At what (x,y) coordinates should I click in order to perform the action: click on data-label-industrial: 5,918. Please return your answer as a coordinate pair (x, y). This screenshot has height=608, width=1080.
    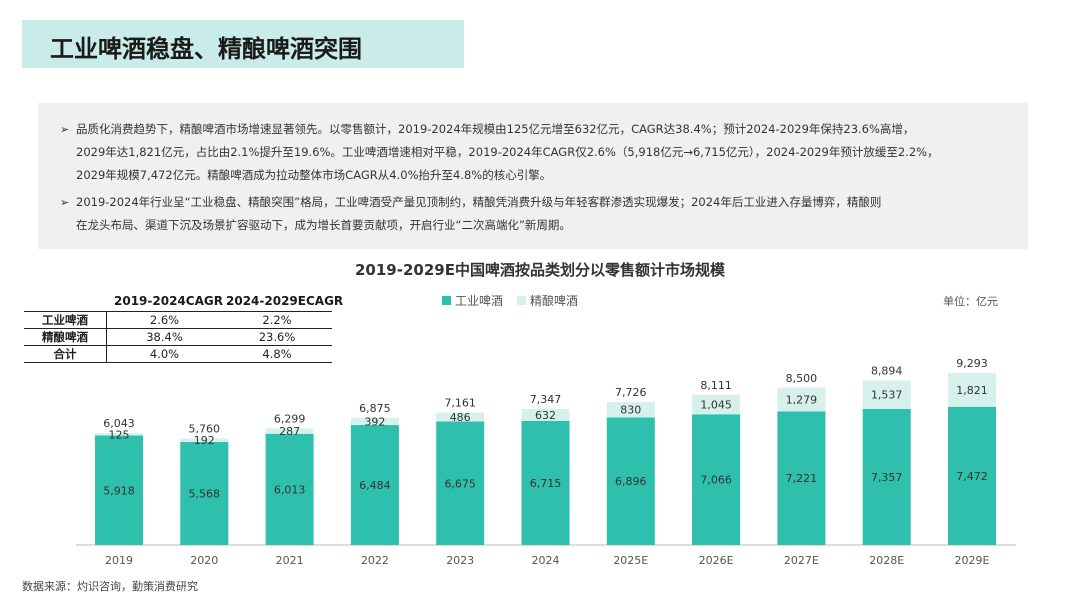
    Looking at the image, I should click on (119, 490).